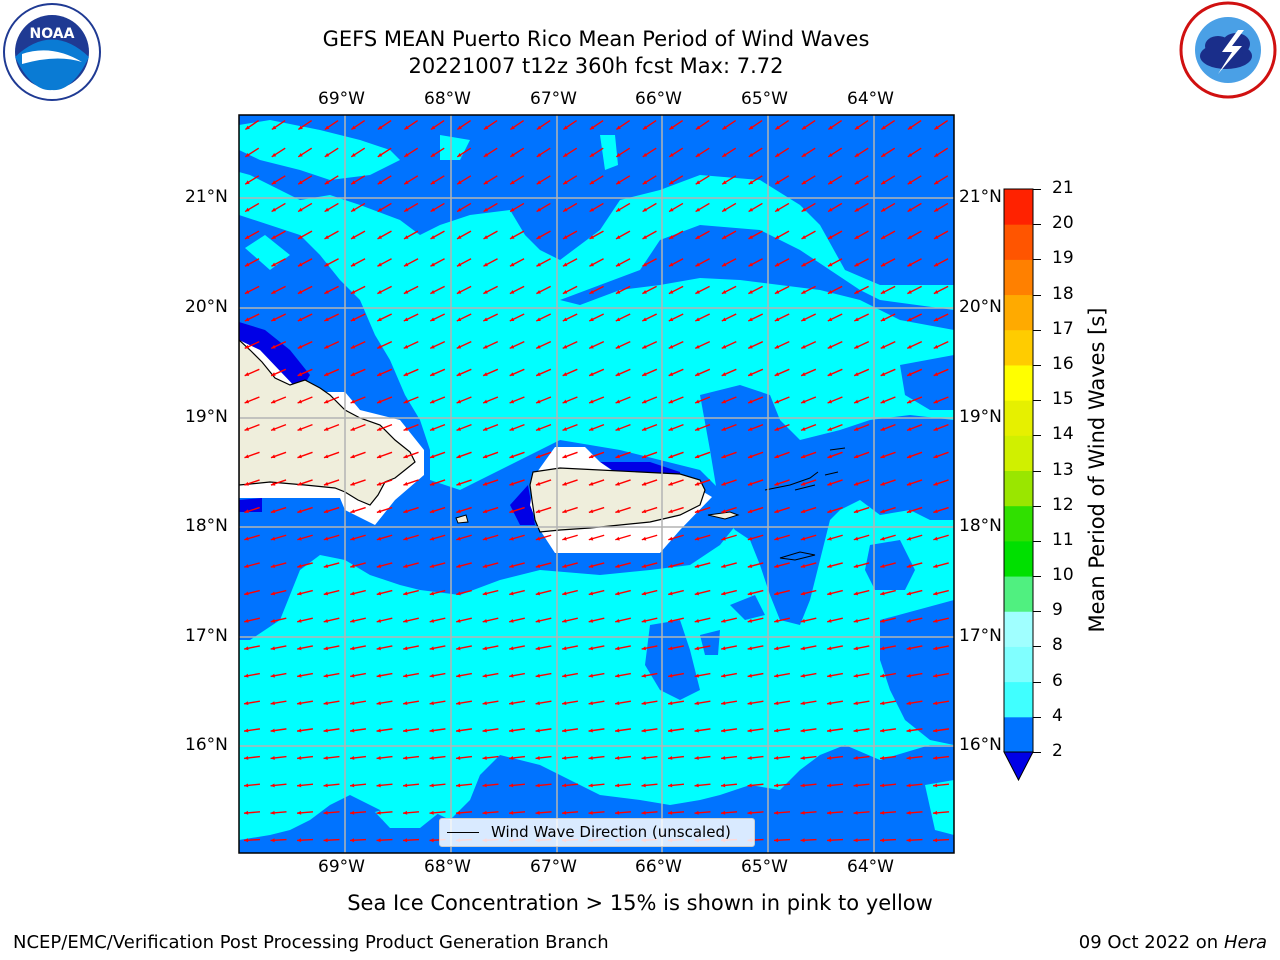 The height and width of the screenshot is (960, 1280). What do you see at coordinates (980, 197) in the screenshot?
I see `lat-label-right-21n: 21°N` at bounding box center [980, 197].